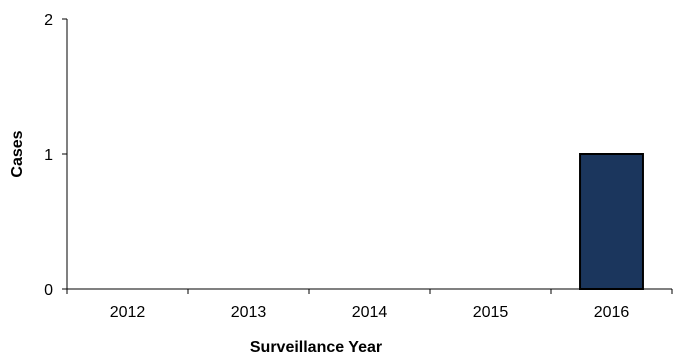 This screenshot has width=694, height=363. Describe the element at coordinates (370, 312) in the screenshot. I see `x-tick-label: 2014` at that location.